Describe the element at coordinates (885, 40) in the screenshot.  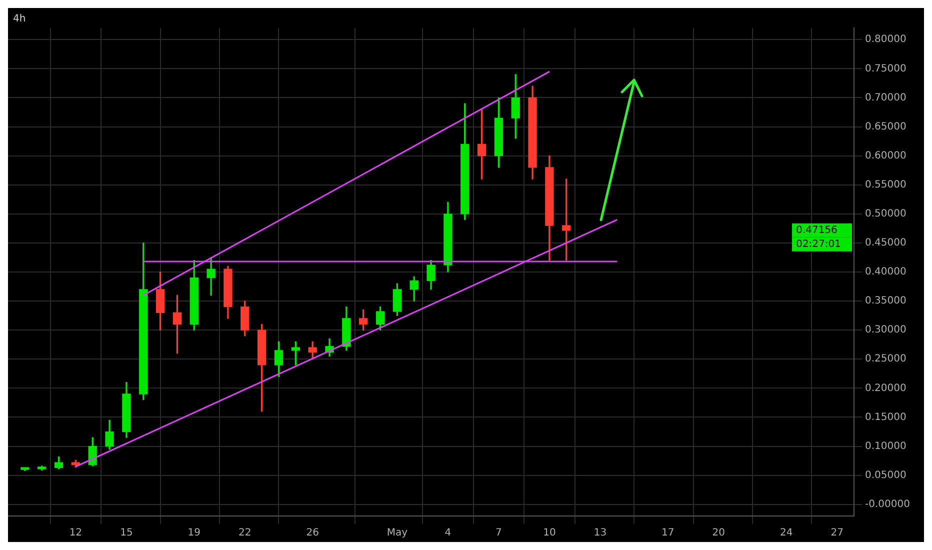
I see `y-tick-label: 0.80000` at that location.